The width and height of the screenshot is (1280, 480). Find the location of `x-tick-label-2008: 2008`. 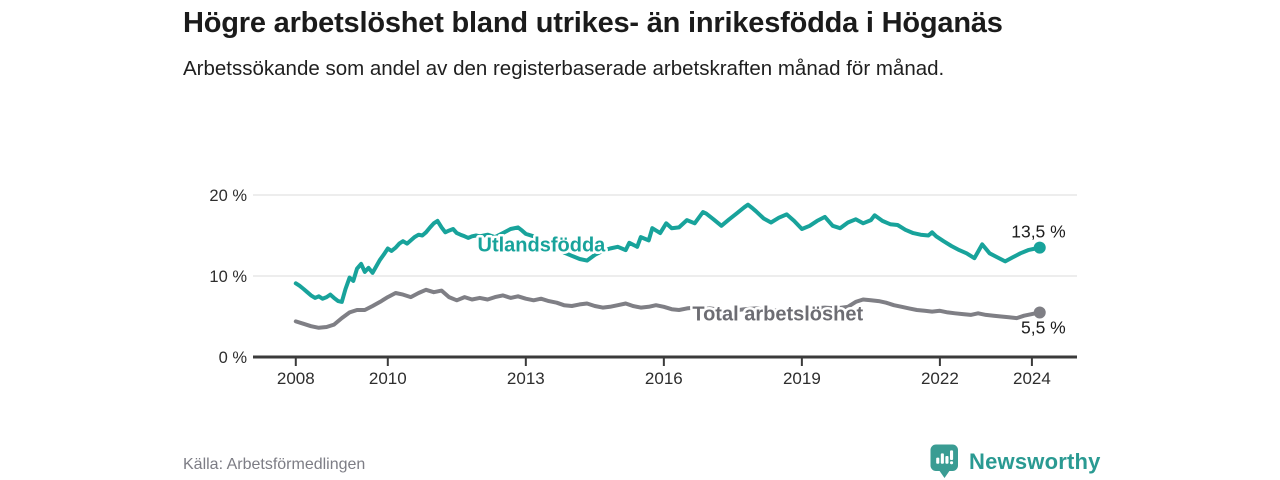

x-tick-label-2008: 2008 is located at coordinates (296, 378).